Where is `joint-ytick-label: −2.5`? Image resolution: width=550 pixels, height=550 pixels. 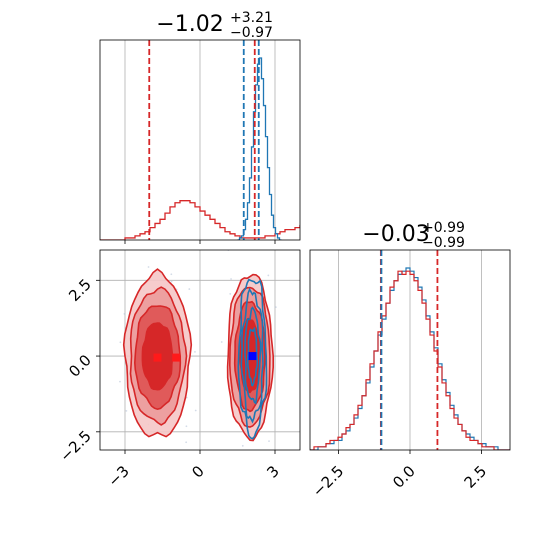 joint-ytick-label: −2.5 is located at coordinates (75, 446).